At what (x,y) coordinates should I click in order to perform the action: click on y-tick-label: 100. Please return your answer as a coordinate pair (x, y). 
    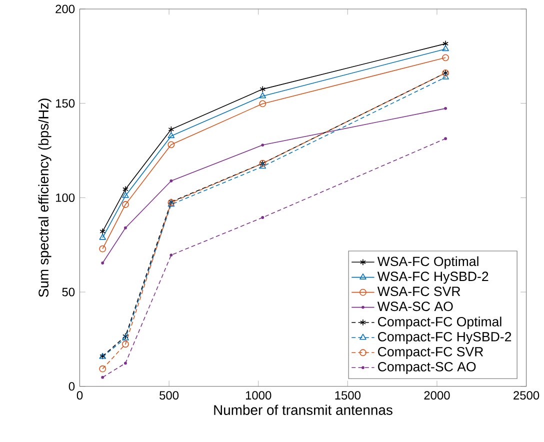
    Looking at the image, I should click on (65, 197).